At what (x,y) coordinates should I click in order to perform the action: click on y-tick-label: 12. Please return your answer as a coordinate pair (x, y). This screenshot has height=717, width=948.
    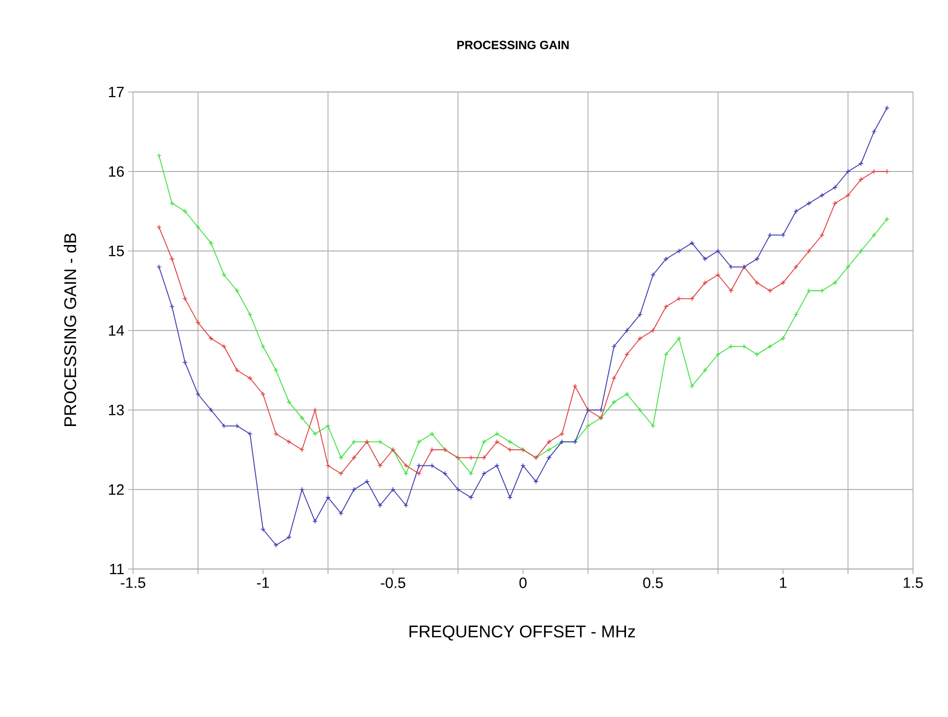
    Looking at the image, I should click on (116, 489).